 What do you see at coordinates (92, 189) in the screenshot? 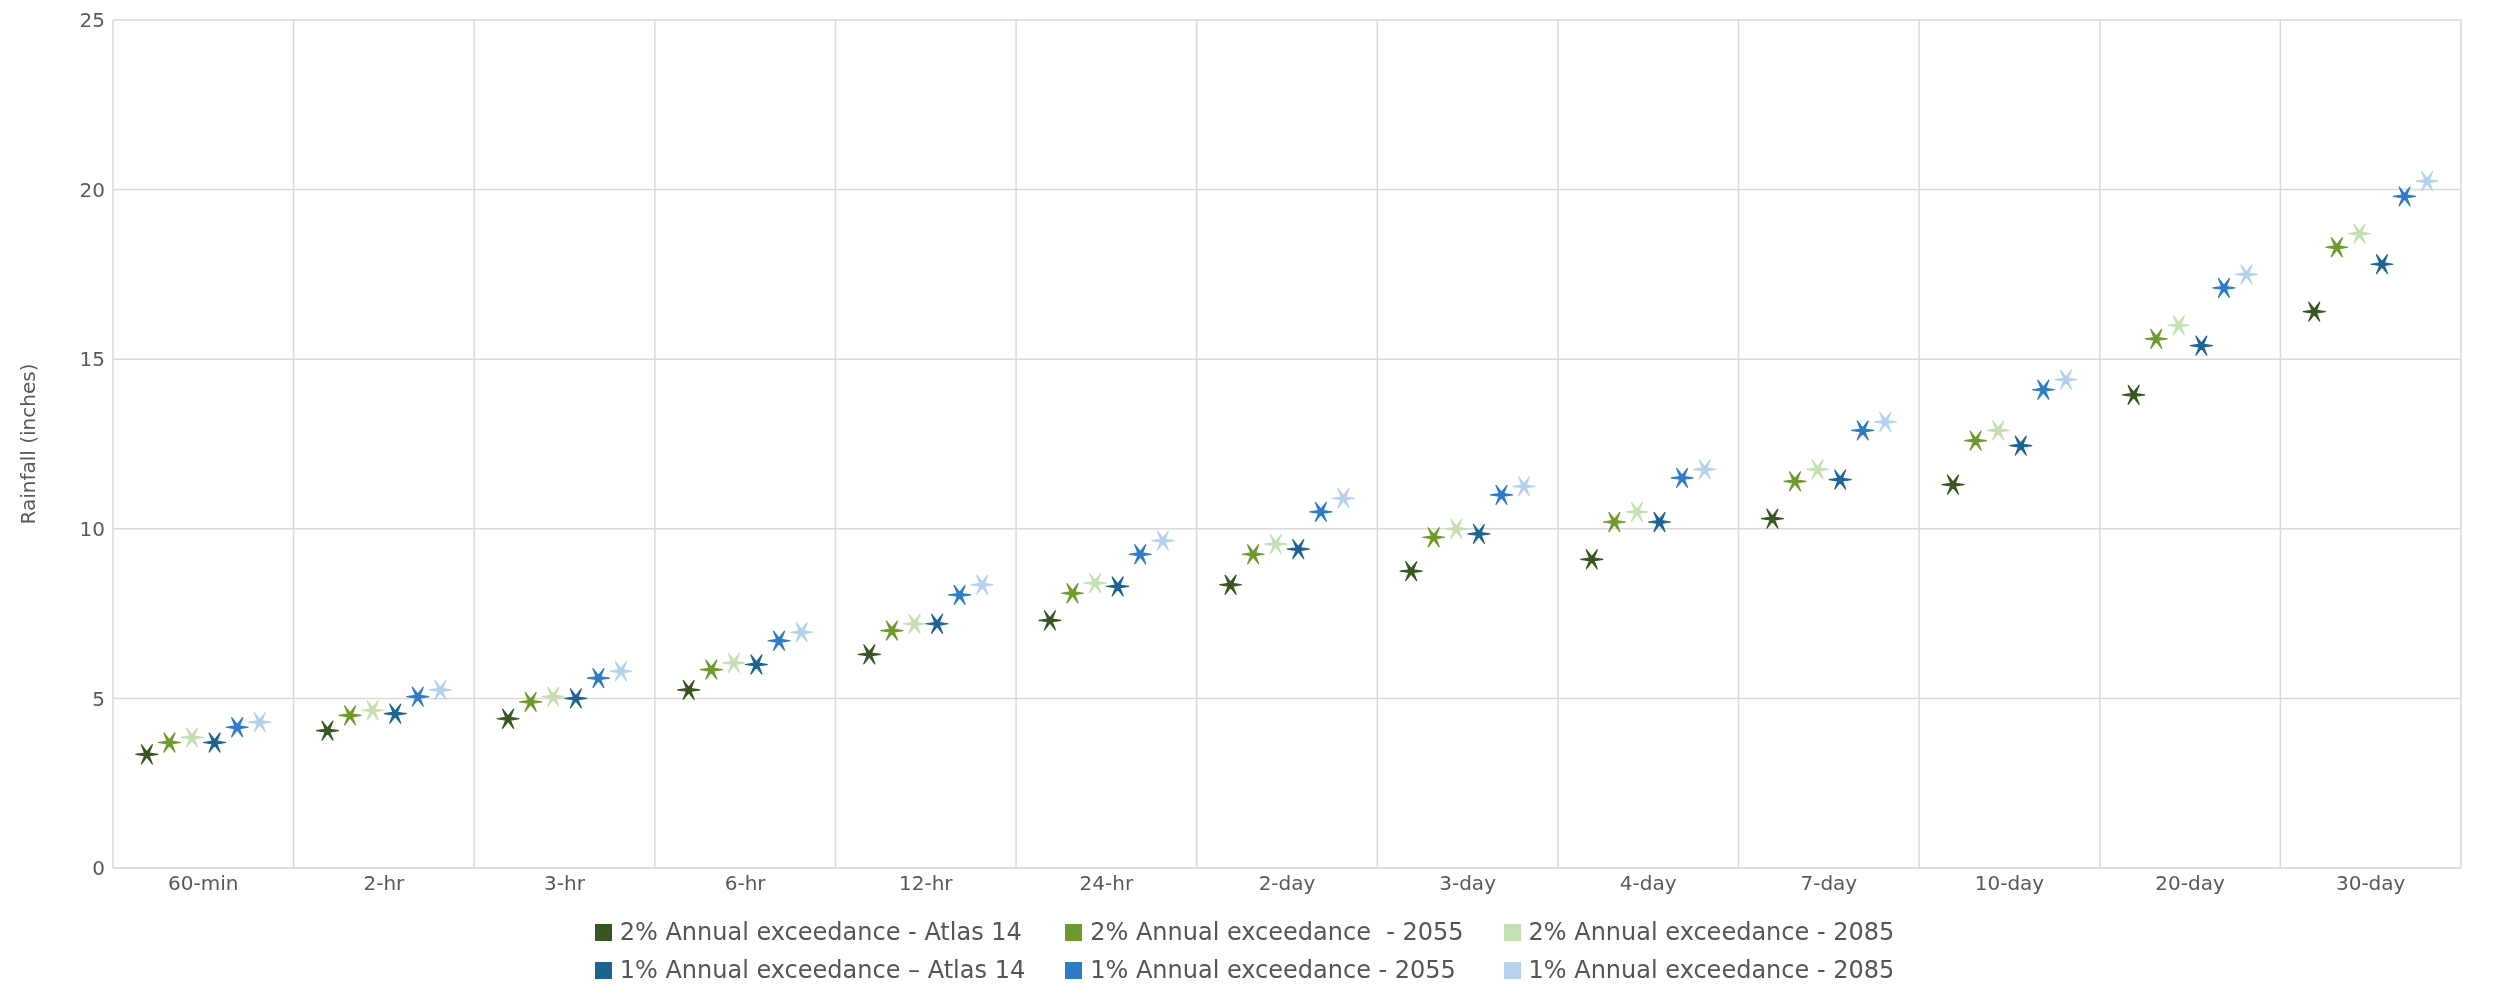
I see `y-tick-label: 20` at bounding box center [92, 189].